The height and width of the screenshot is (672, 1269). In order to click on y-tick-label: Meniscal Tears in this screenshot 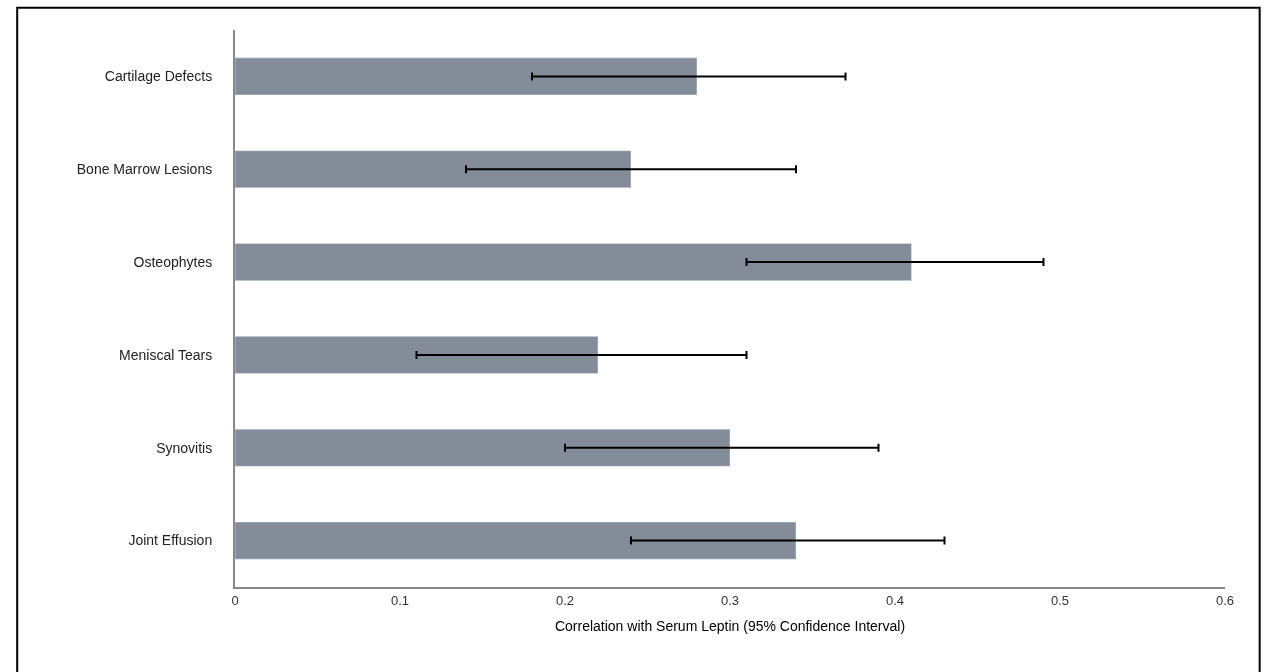, I will do `click(166, 354)`.